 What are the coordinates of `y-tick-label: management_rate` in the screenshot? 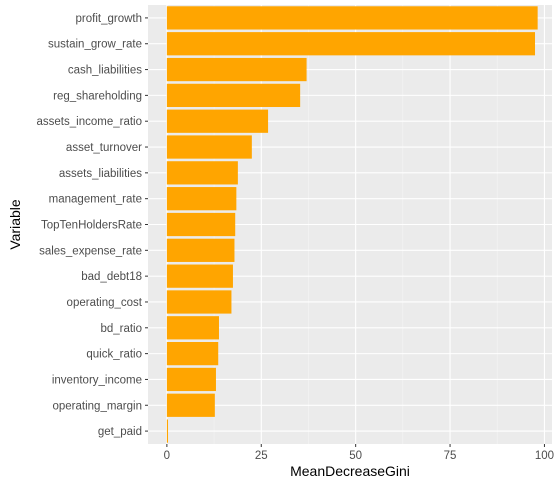 It's located at (95, 200).